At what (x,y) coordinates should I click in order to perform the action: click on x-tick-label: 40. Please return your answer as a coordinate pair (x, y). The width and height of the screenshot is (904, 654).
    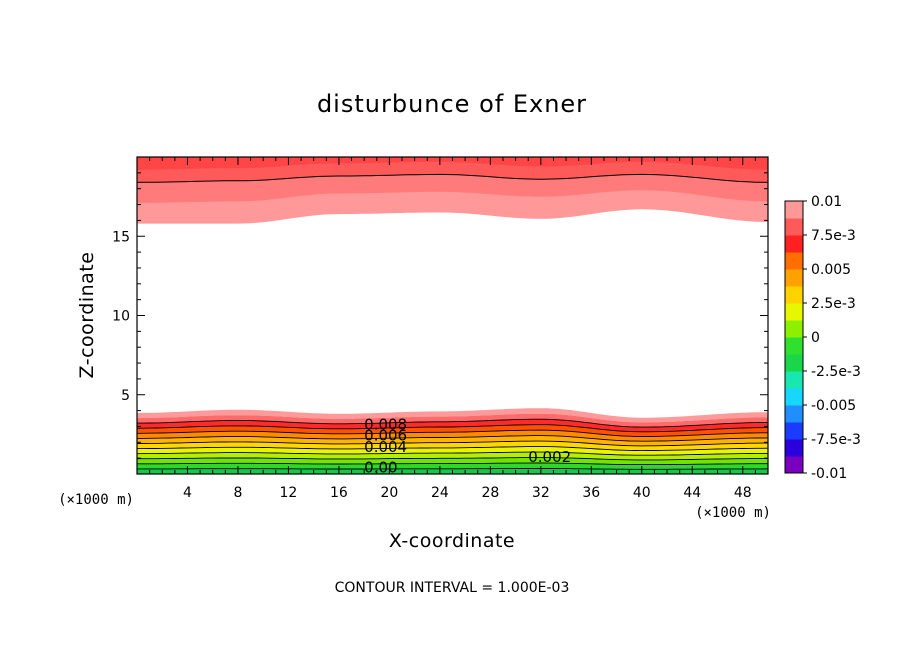
    Looking at the image, I should click on (642, 493).